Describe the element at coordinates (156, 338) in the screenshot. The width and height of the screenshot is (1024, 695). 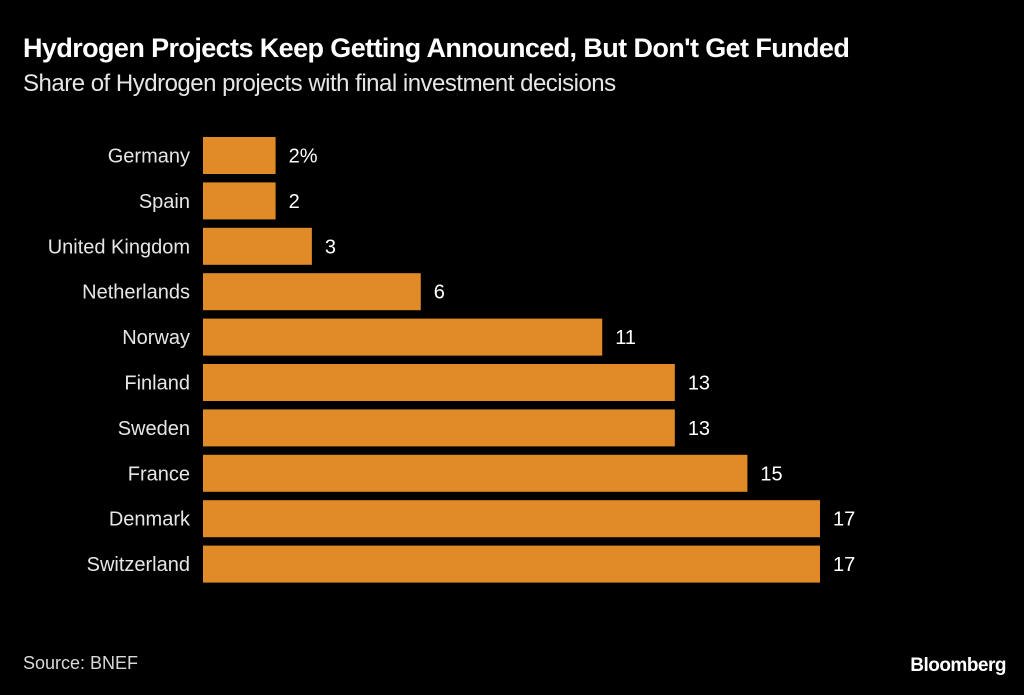
I see `category-label: Norway` at that location.